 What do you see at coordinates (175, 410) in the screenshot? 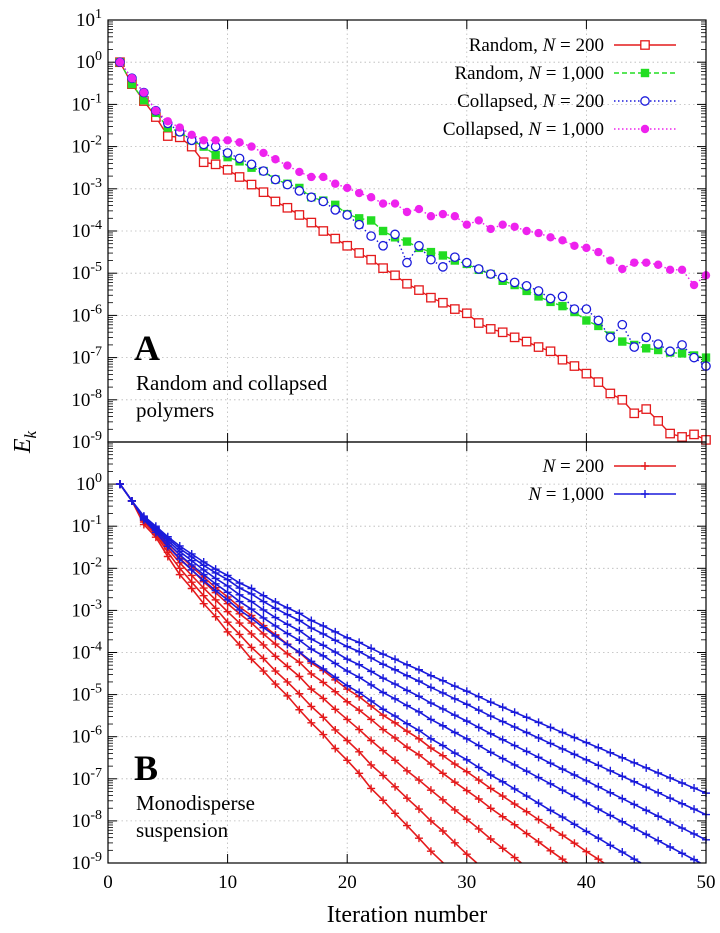
I see `panel-description: polymers` at bounding box center [175, 410].